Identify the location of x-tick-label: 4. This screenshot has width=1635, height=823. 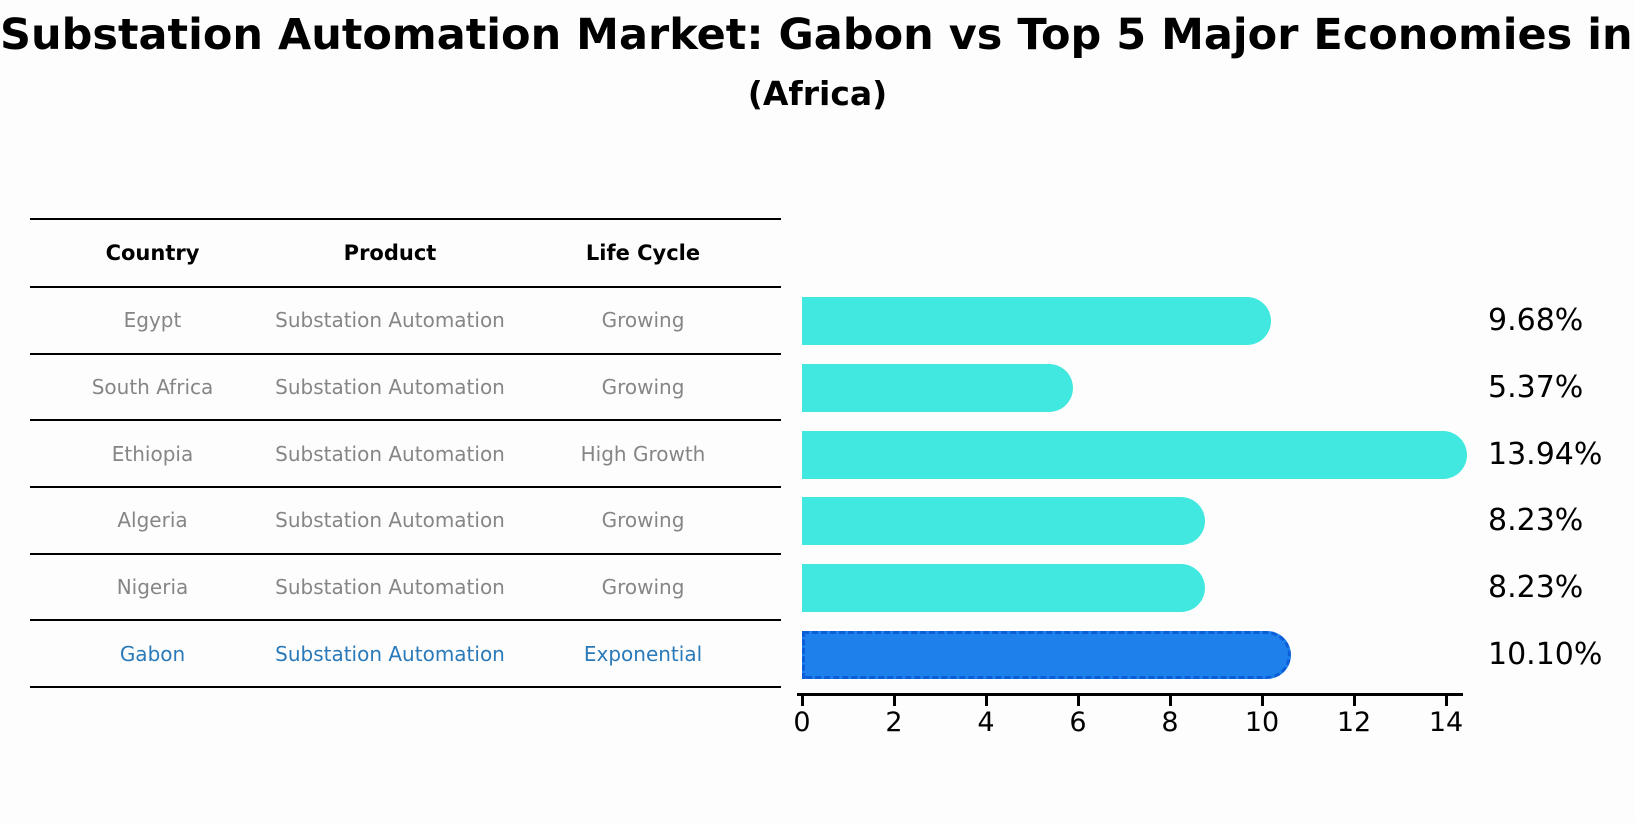
(986, 722).